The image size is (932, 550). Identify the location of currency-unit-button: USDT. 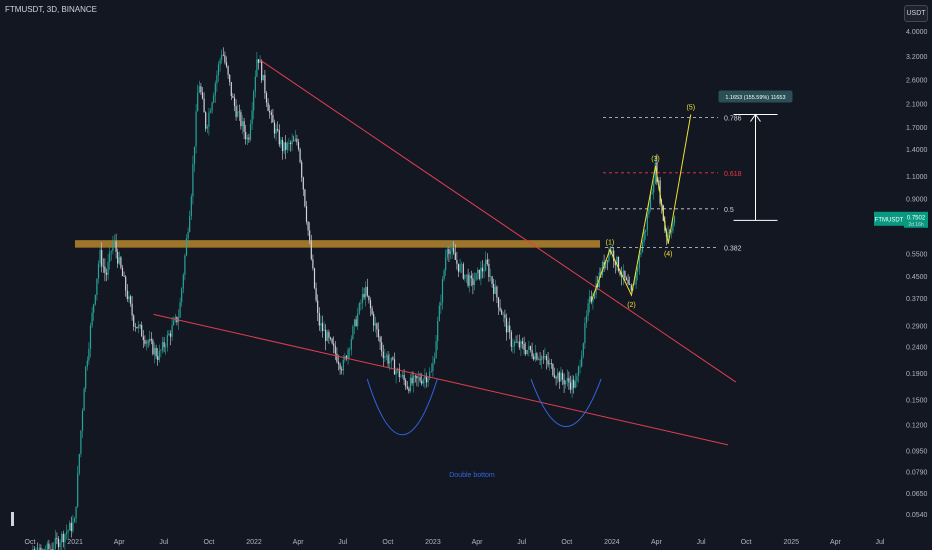
(916, 13).